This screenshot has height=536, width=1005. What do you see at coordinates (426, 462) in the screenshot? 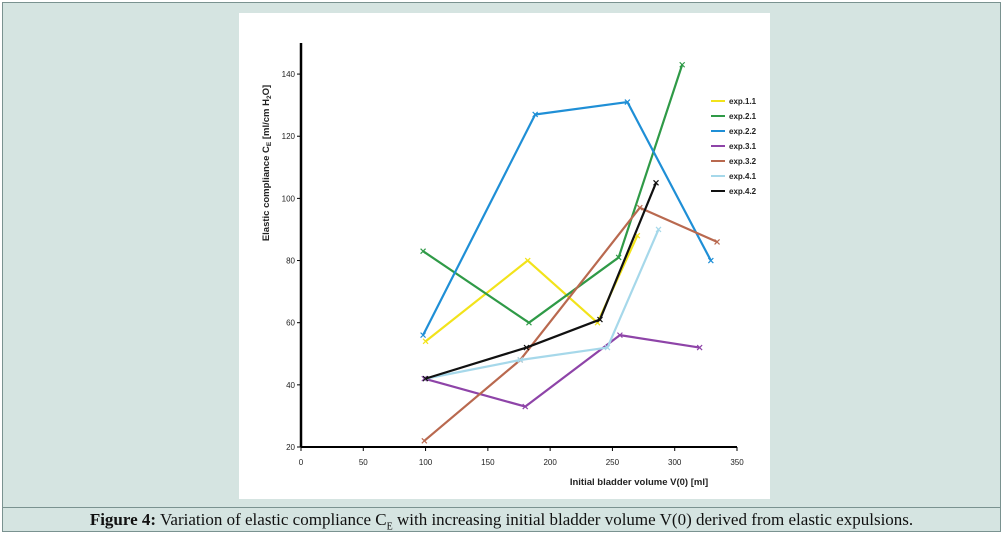
I see `x-tick-label: 100` at bounding box center [426, 462].